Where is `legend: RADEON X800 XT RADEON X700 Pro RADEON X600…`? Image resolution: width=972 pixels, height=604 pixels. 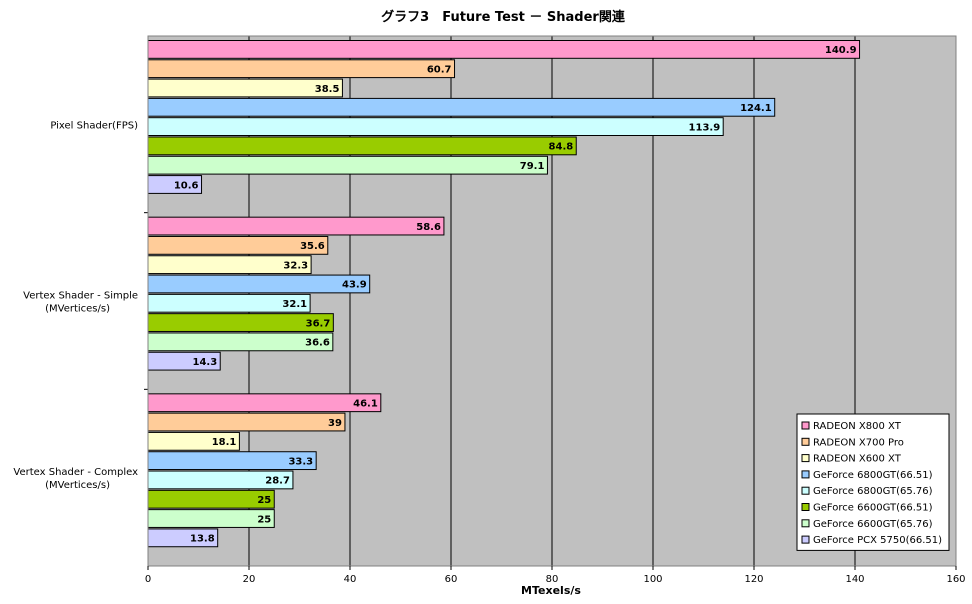 legend: RADEON X800 XT RADEON X700 Pro RADEON X600… is located at coordinates (873, 482).